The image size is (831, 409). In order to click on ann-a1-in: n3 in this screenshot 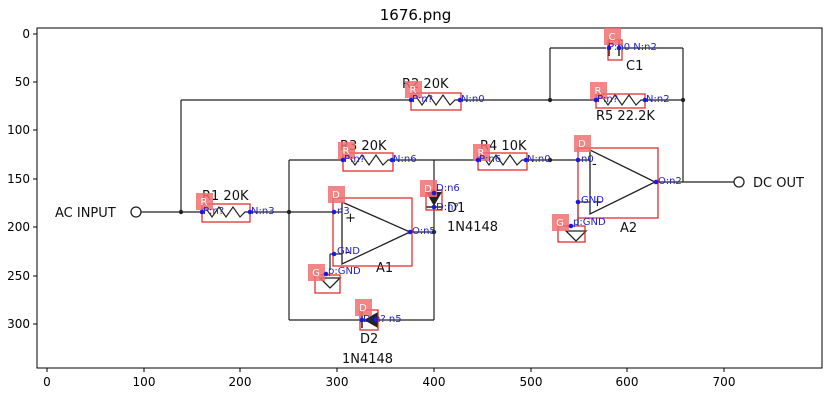, I will do `click(343, 211)`.